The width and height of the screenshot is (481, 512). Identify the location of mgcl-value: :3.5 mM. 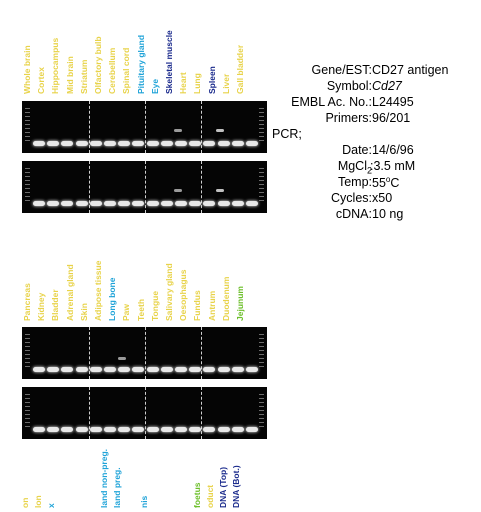
(393, 166).